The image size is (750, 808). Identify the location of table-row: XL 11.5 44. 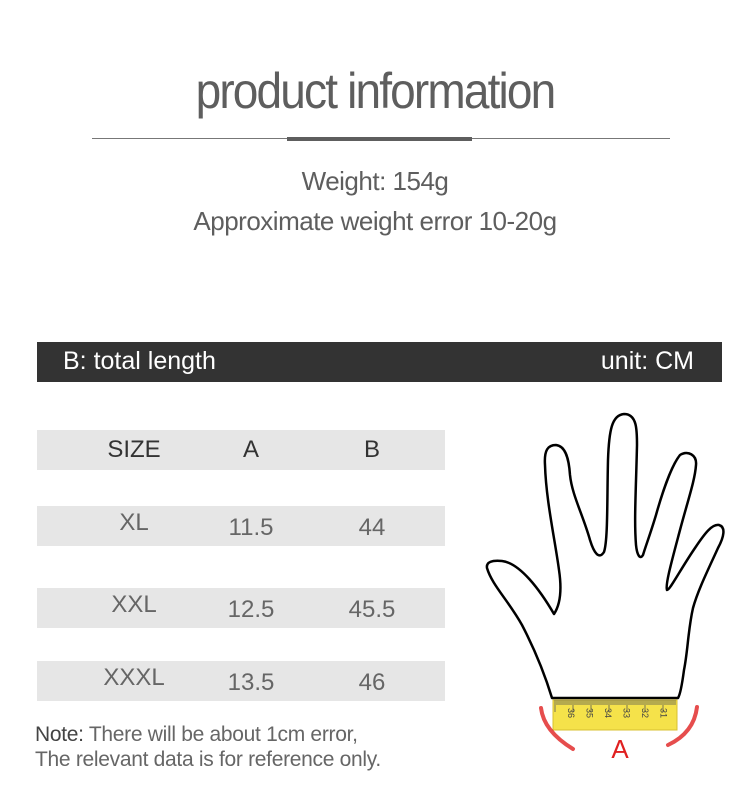
(241, 526).